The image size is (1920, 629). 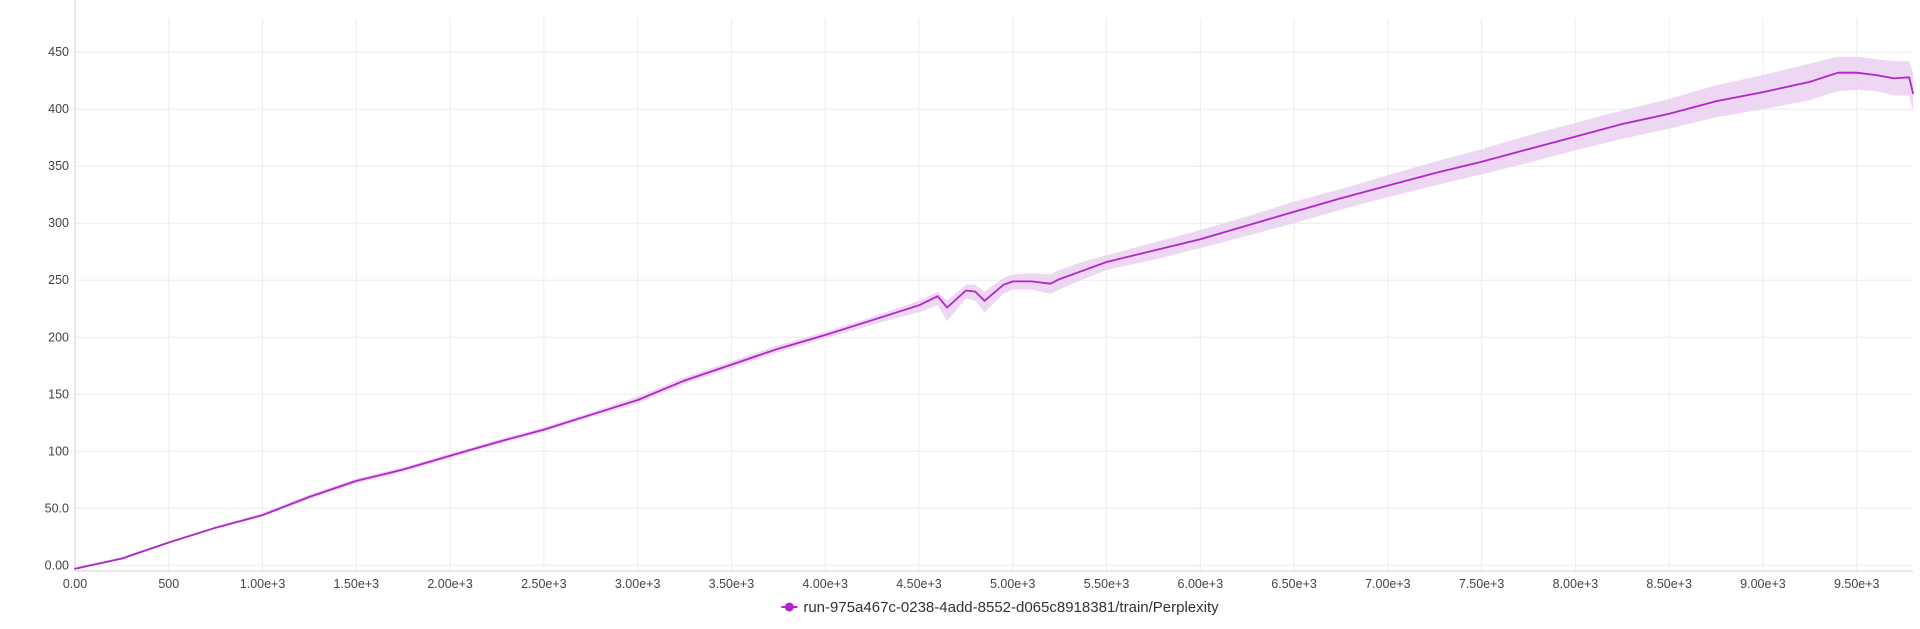 I want to click on y-tick-label: 250, so click(x=58, y=280).